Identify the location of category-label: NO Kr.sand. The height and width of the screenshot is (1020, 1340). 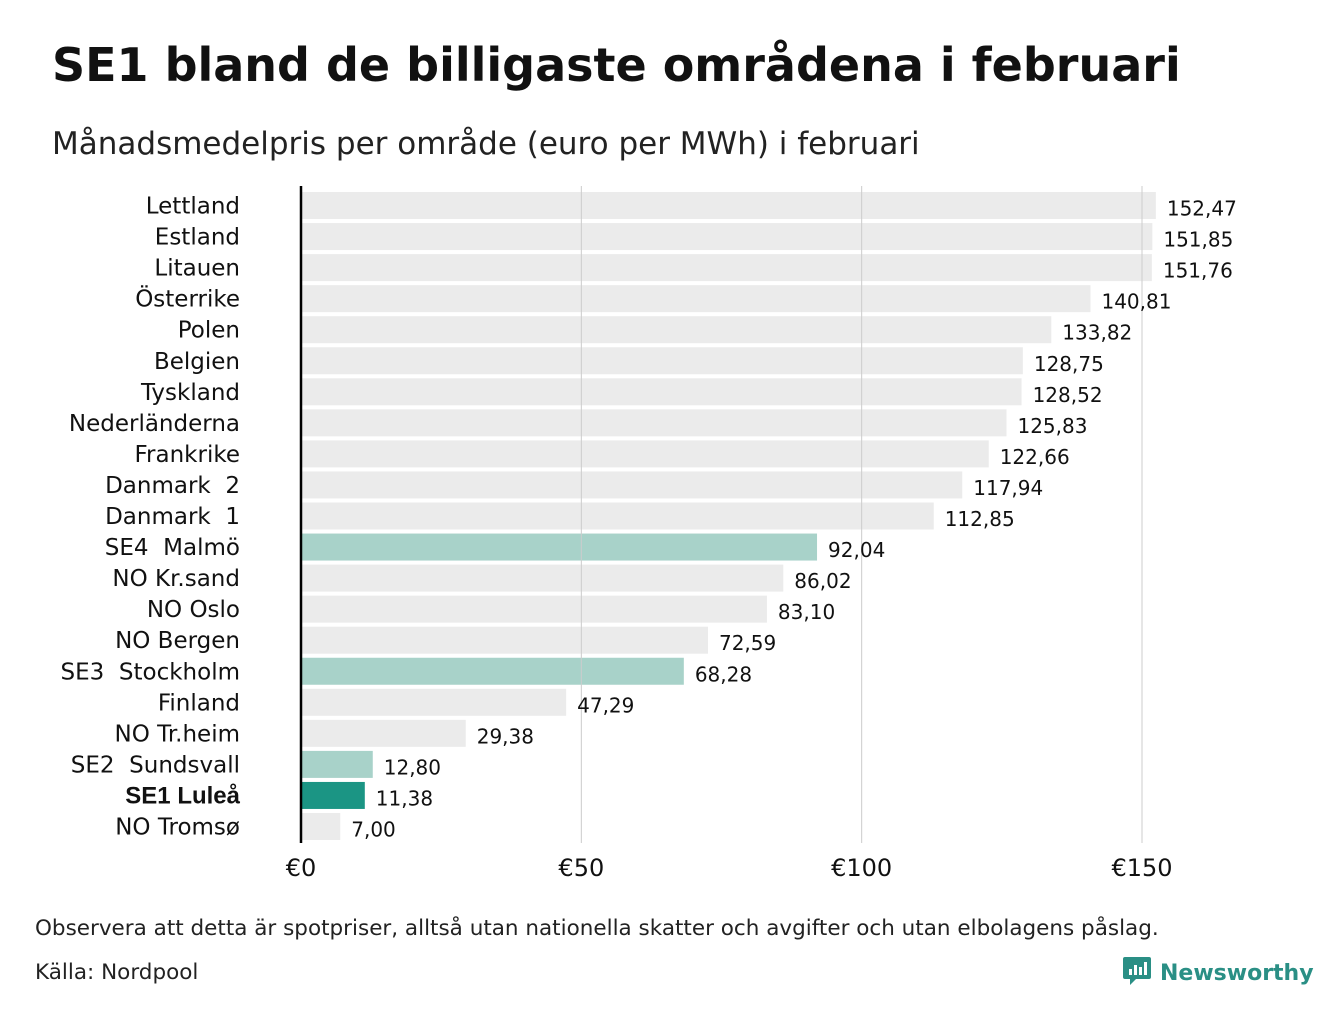
(176, 579).